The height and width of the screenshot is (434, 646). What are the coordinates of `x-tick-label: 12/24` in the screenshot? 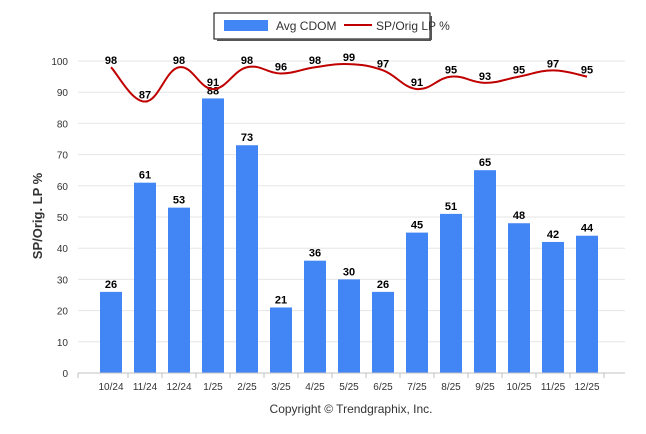 It's located at (178, 387).